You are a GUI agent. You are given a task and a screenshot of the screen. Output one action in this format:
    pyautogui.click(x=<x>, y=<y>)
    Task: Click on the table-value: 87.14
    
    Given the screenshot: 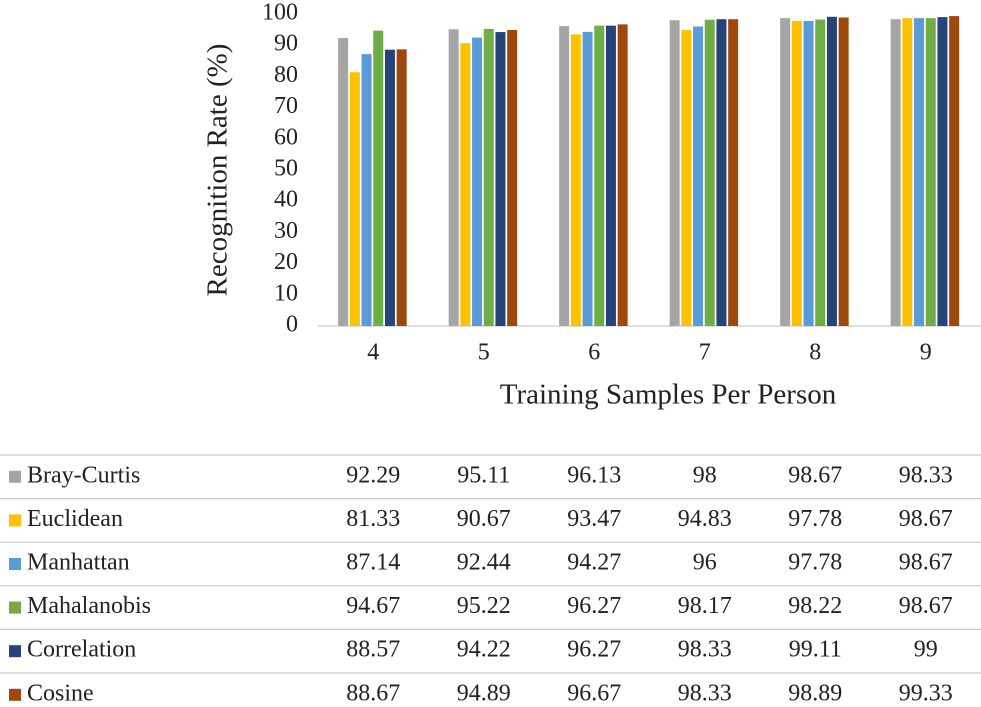 What is the action you would take?
    pyautogui.click(x=373, y=563)
    